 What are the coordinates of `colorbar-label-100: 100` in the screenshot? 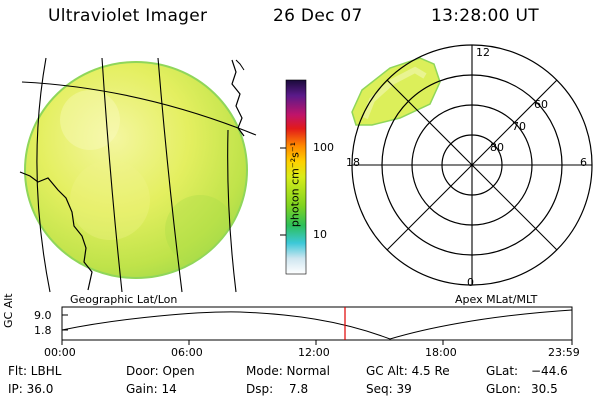 It's located at (323, 147).